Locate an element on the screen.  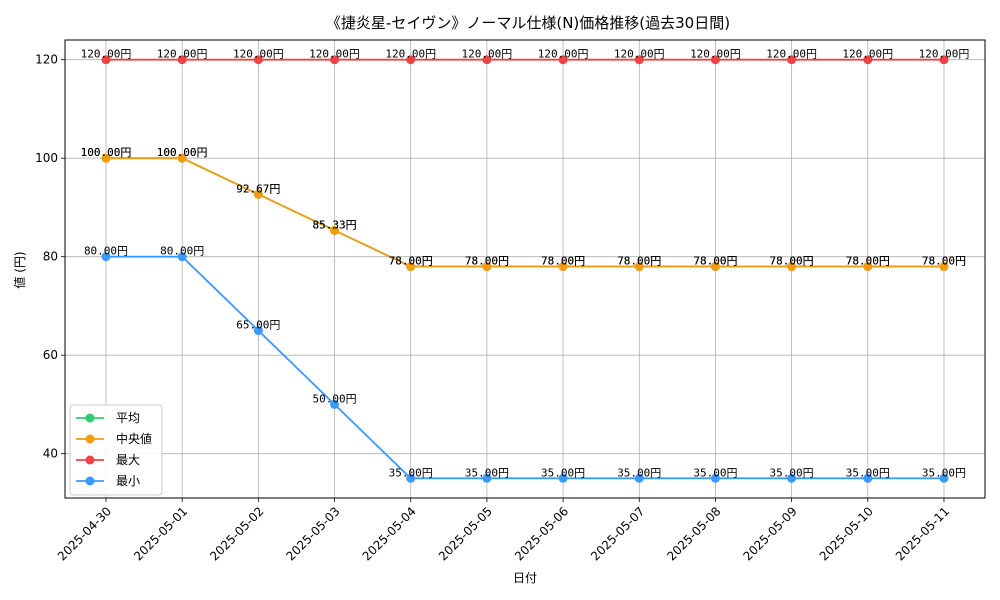
legend-box is located at coordinates (116, 450).